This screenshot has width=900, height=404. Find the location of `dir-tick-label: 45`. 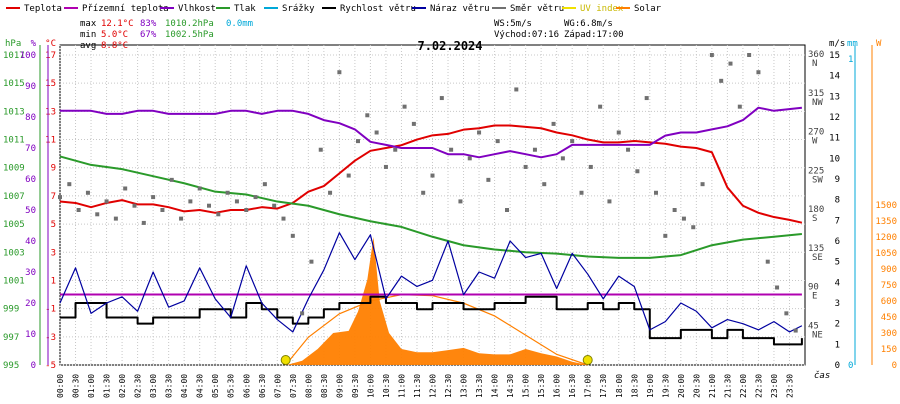

dir-tick-label: 45 is located at coordinates (813, 326).